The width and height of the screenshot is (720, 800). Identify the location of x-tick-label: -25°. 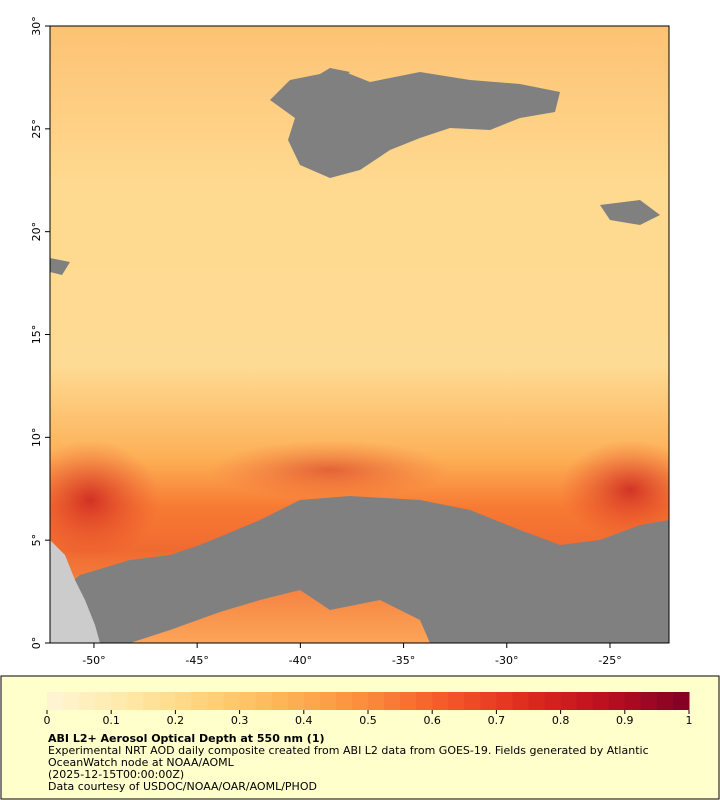
(609, 660).